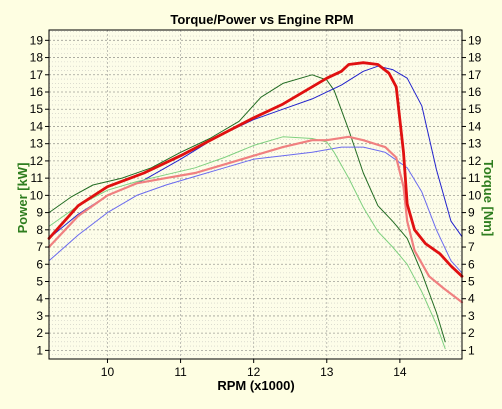 Image resolution: width=502 pixels, height=409 pixels. Describe the element at coordinates (39, 299) in the screenshot. I see `y-tick-label-left: 4` at that location.